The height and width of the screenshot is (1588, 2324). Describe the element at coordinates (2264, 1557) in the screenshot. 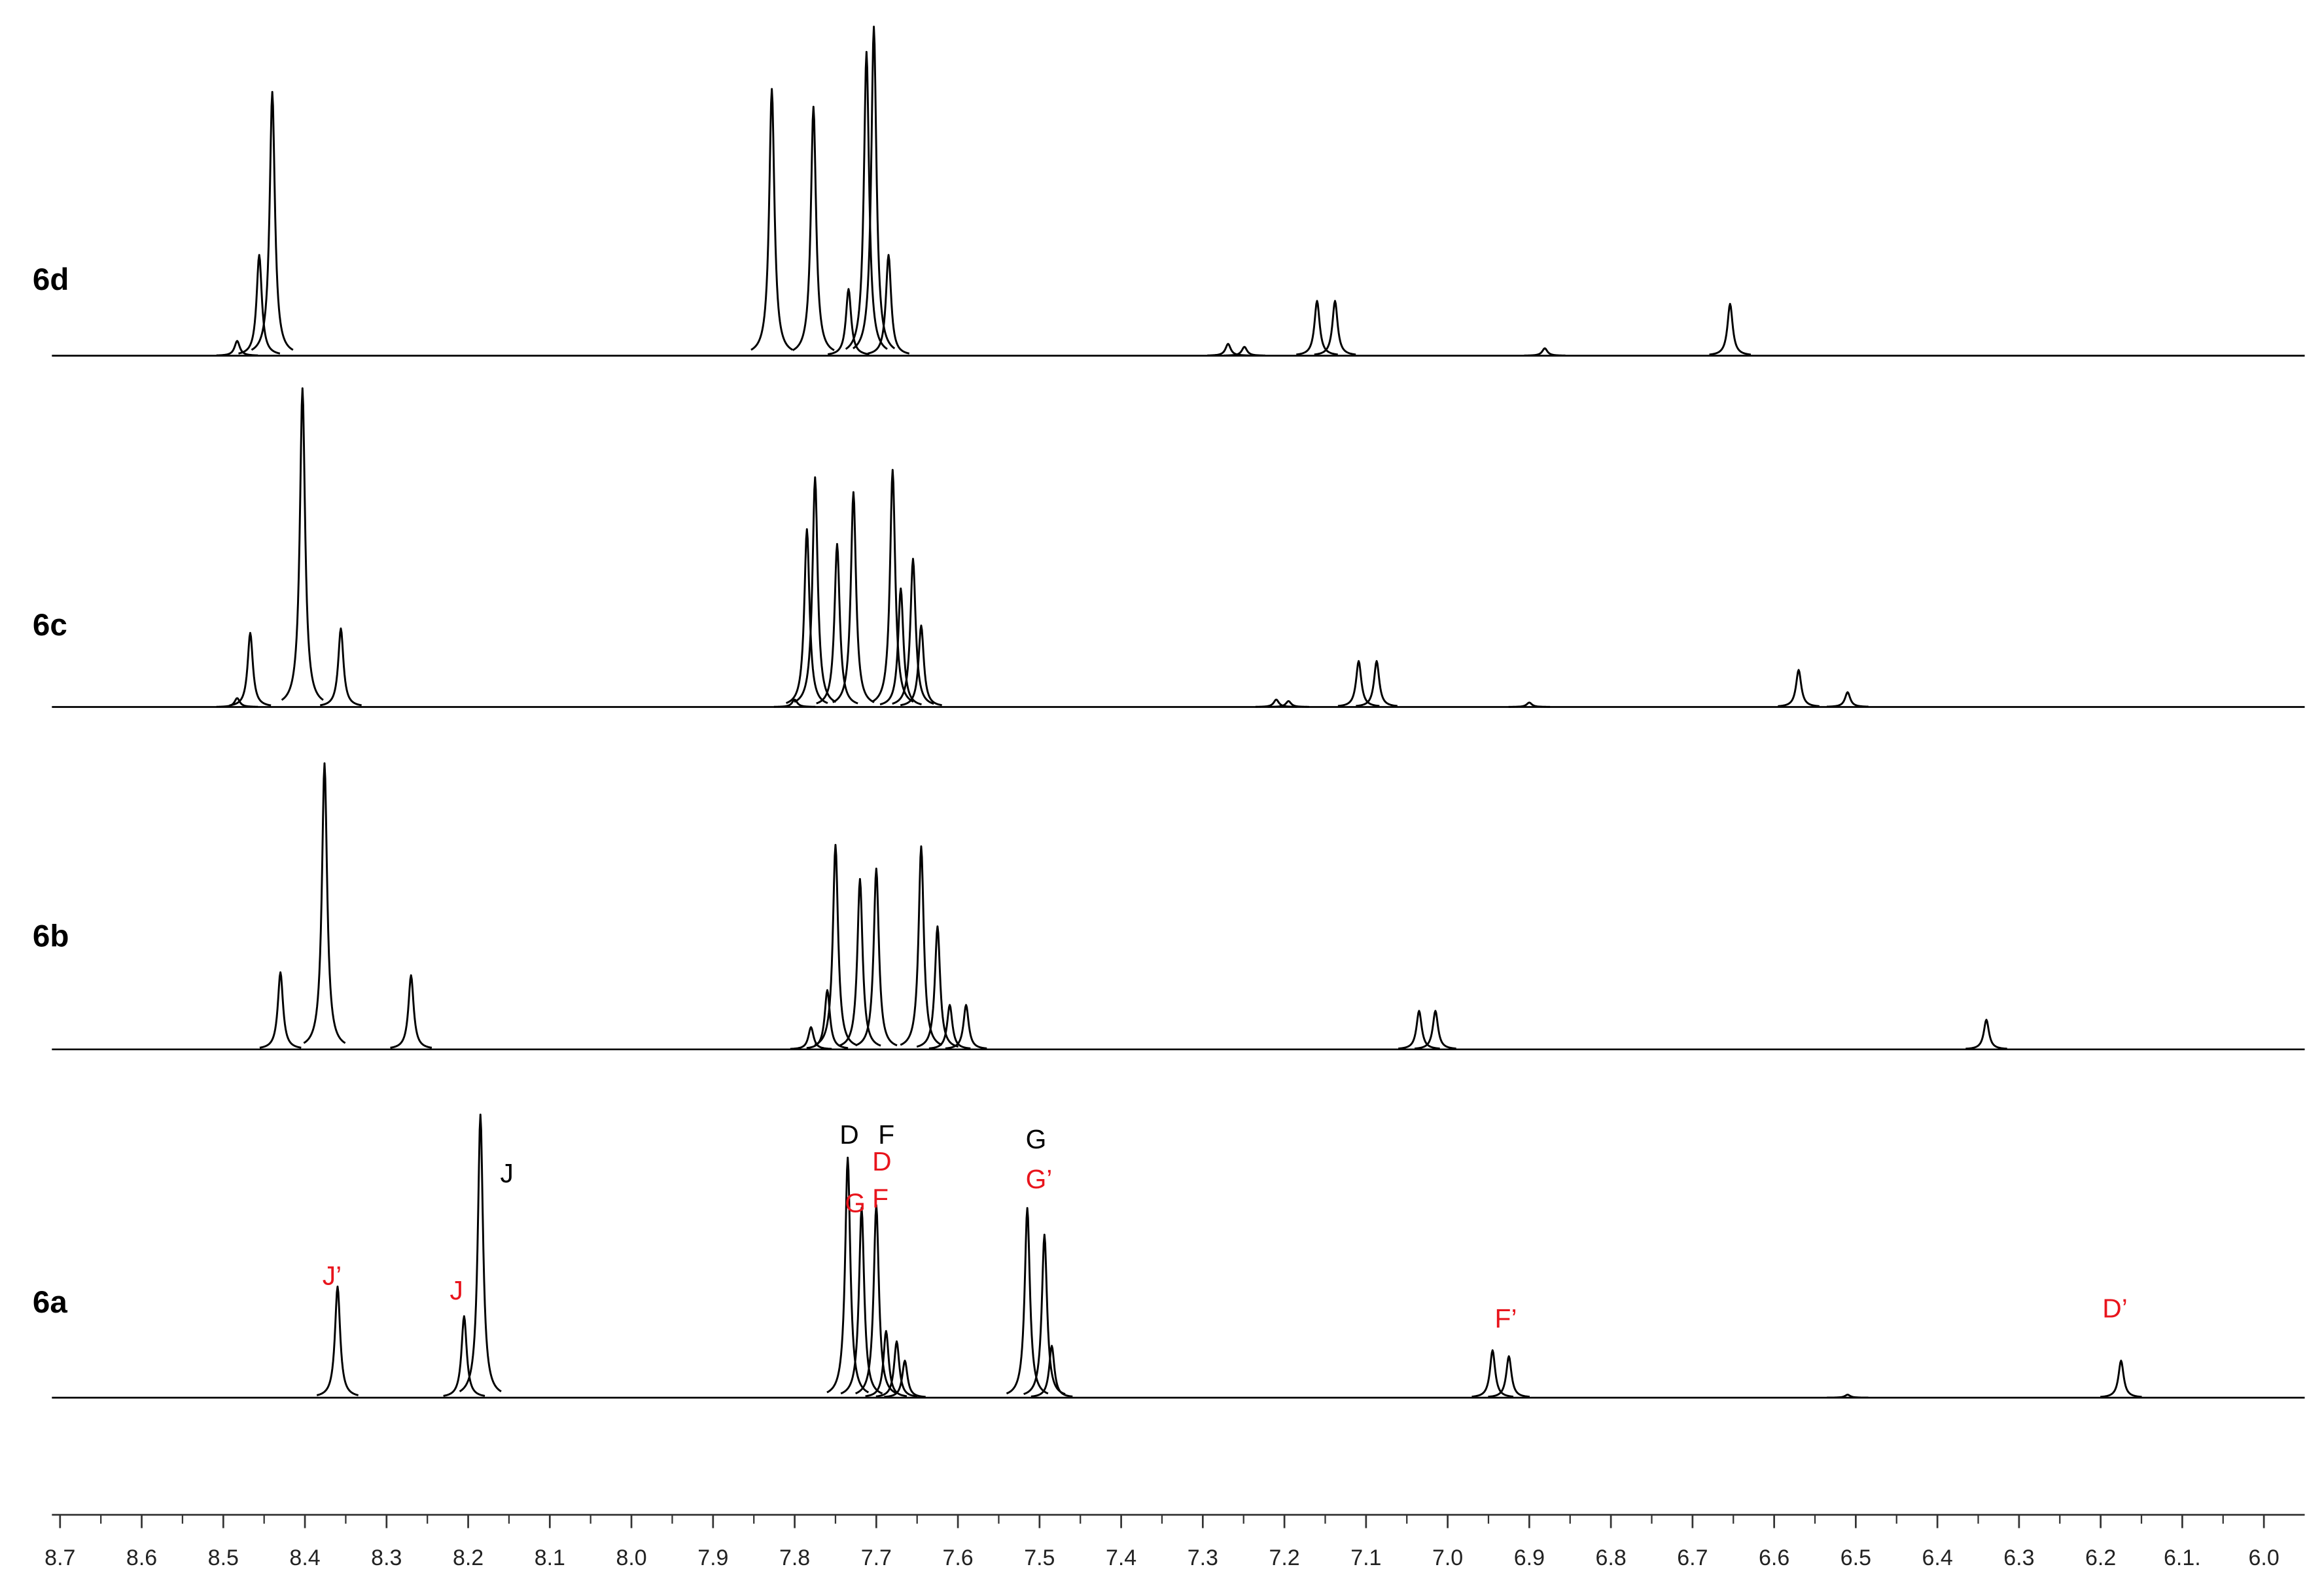

I see `x-tick-label: 6.0` at that location.